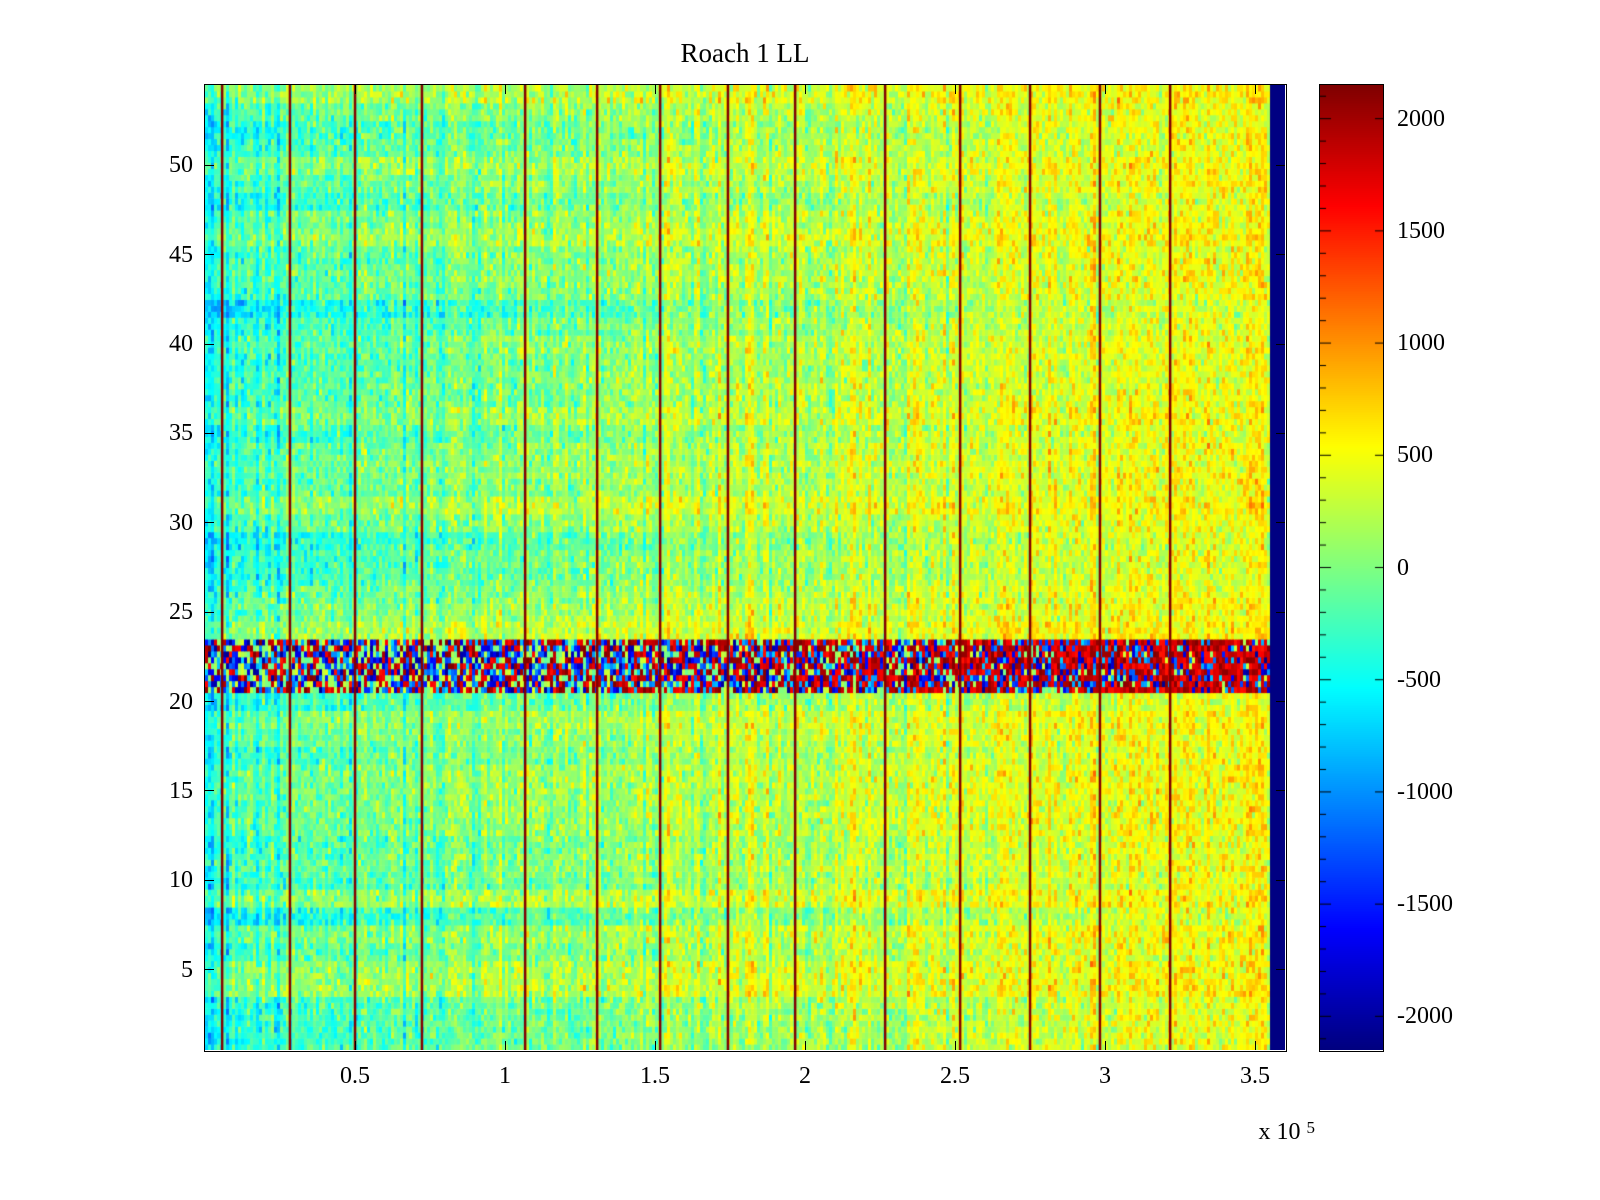  What do you see at coordinates (181, 701) in the screenshot?
I see `y-tick-label: 20` at bounding box center [181, 701].